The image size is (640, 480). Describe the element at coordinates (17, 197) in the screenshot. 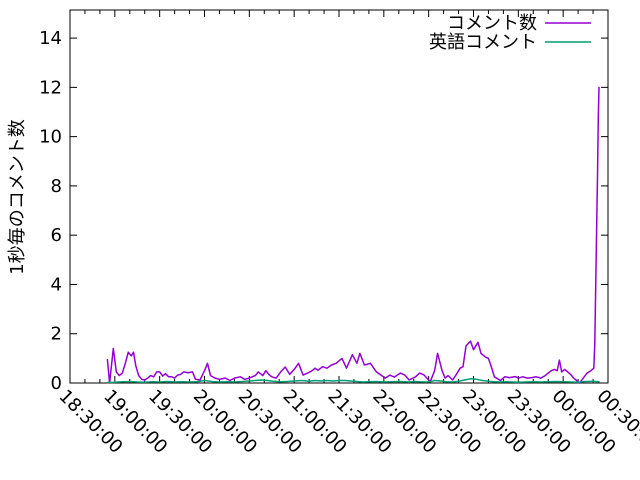

I see `y-axis-title: 1秒毎のコメント数` at that location.